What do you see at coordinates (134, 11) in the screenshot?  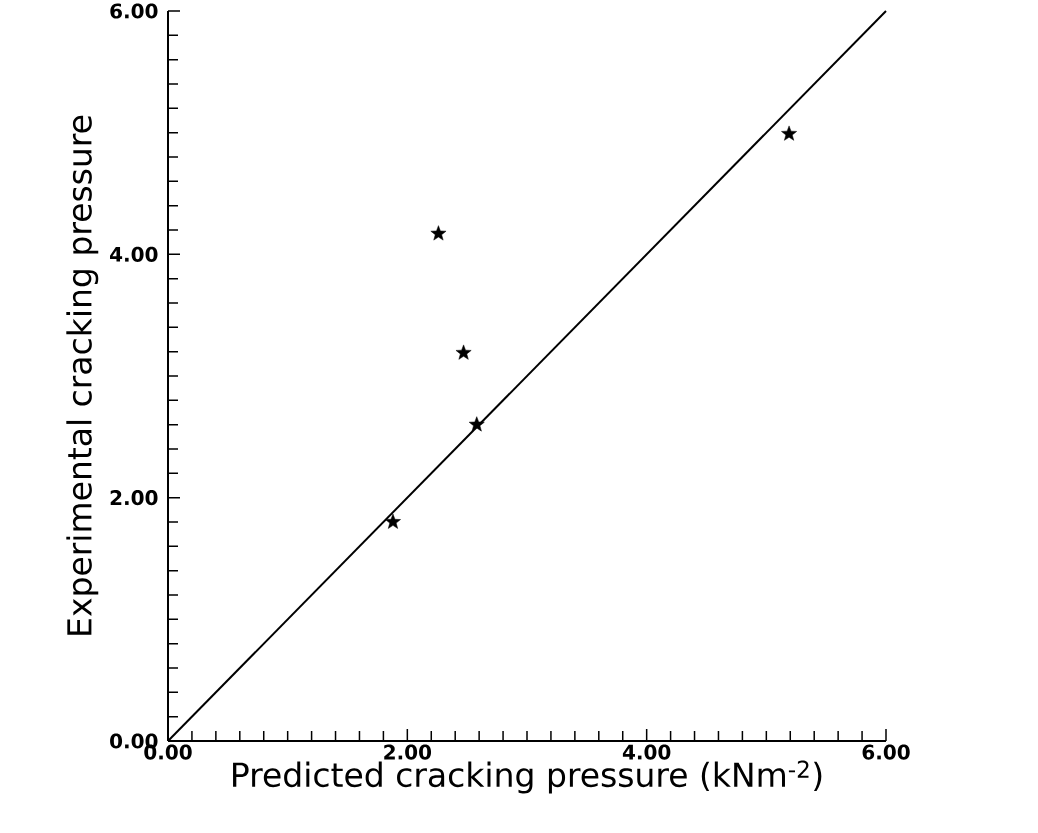 I see `y-tick-label: 6.00` at bounding box center [134, 11].